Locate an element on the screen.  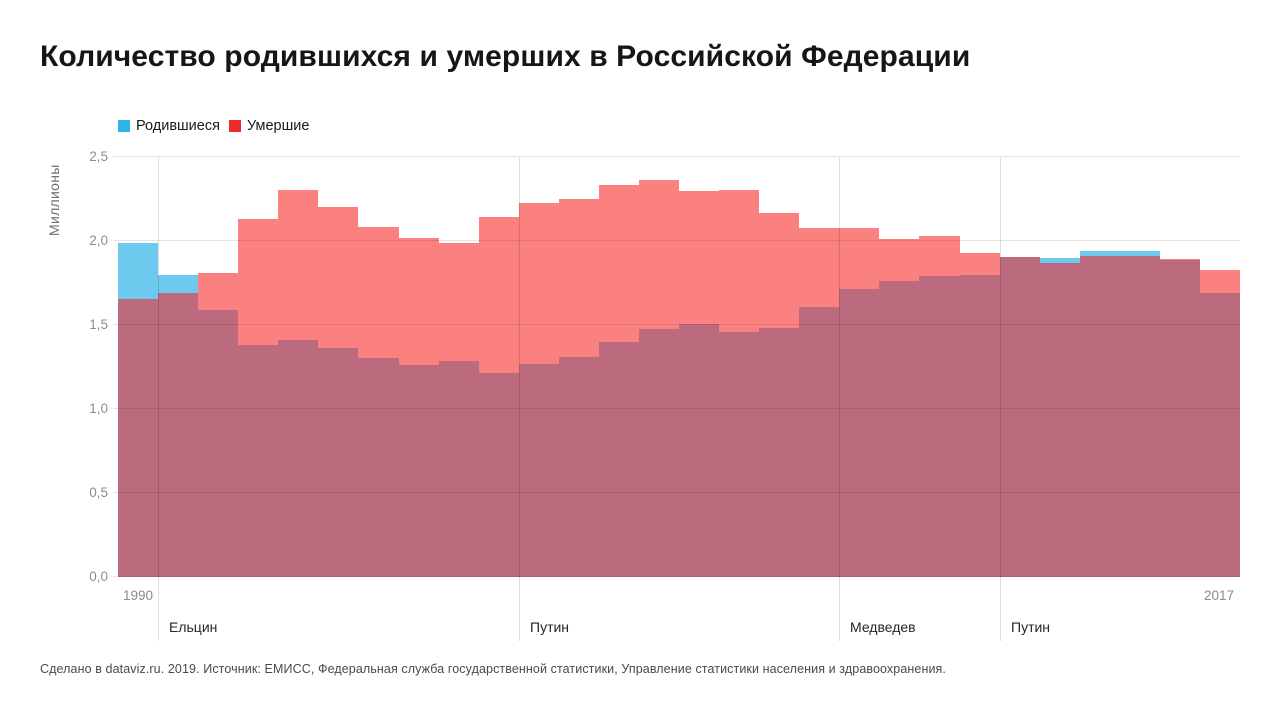
bar-overlap-1999 is located at coordinates (499, 475).